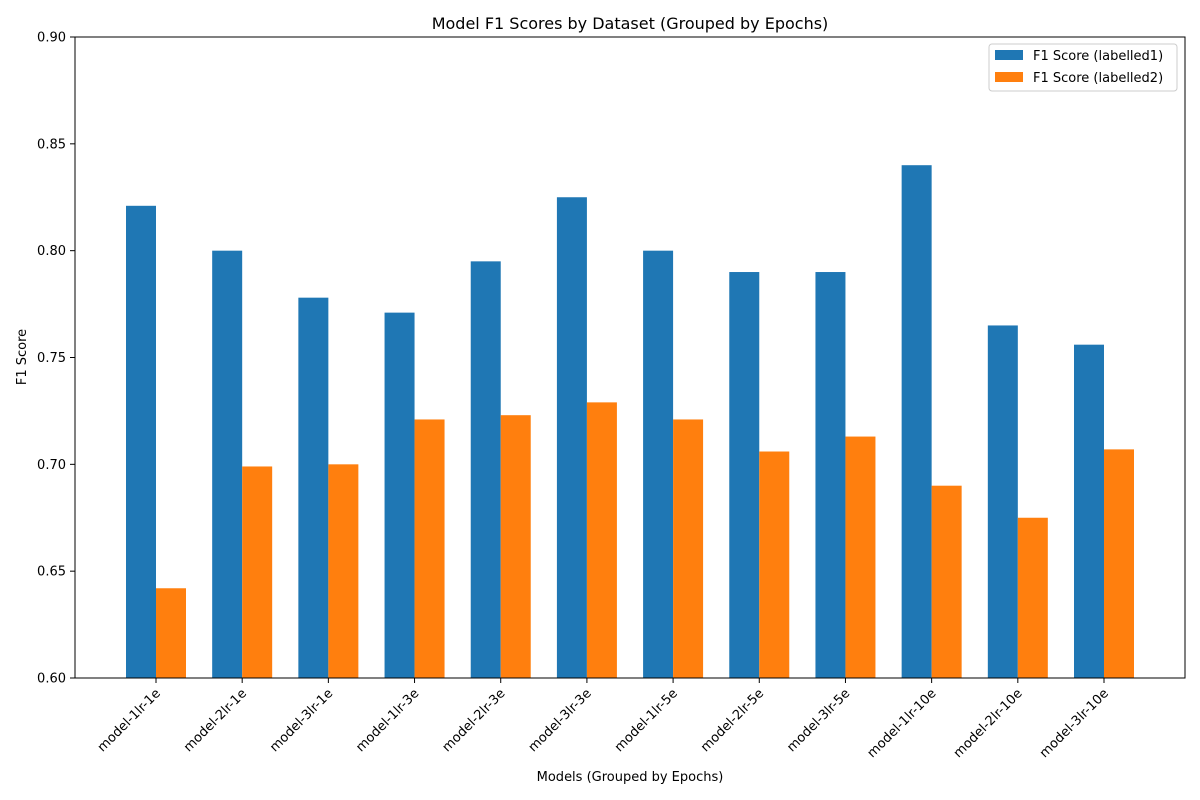  I want to click on bar-labelled2-model-1lr-1e, so click(171, 633).